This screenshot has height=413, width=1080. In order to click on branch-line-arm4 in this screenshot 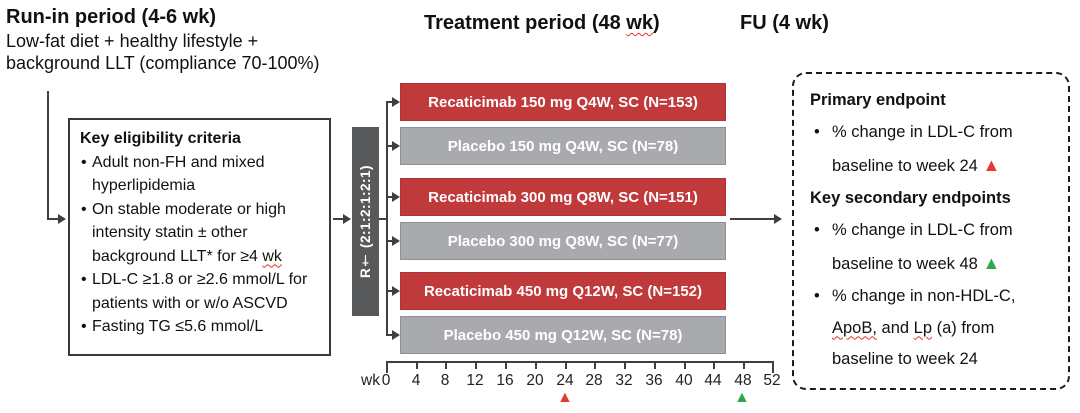, I will do `click(390, 241)`.